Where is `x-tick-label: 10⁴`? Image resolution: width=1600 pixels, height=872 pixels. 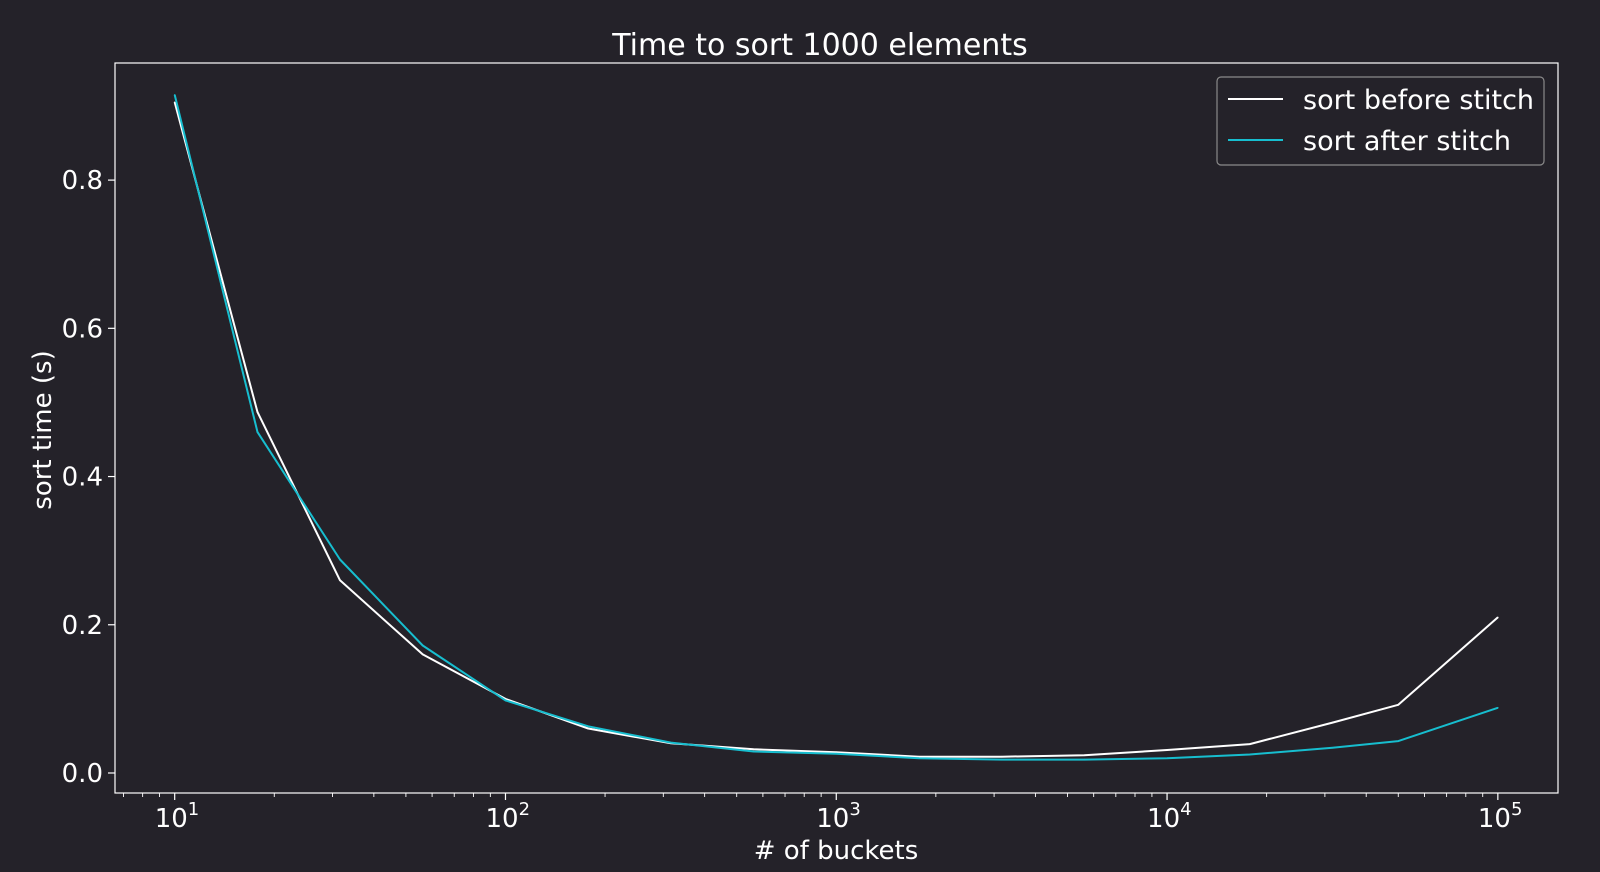 x-tick-label: 10⁴ is located at coordinates (1169, 816).